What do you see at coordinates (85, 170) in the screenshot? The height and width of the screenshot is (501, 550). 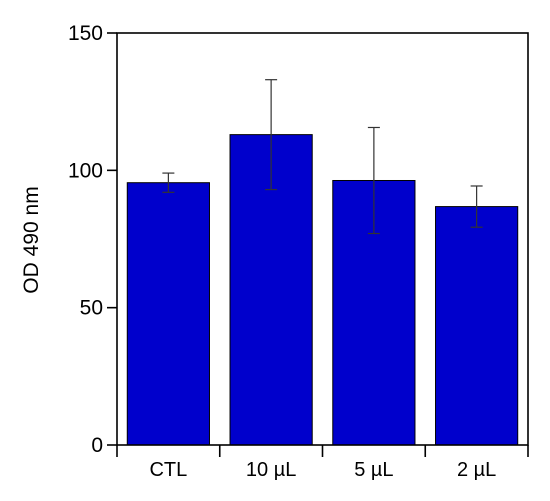 I see `y-tick-label-2: 100` at bounding box center [85, 170].